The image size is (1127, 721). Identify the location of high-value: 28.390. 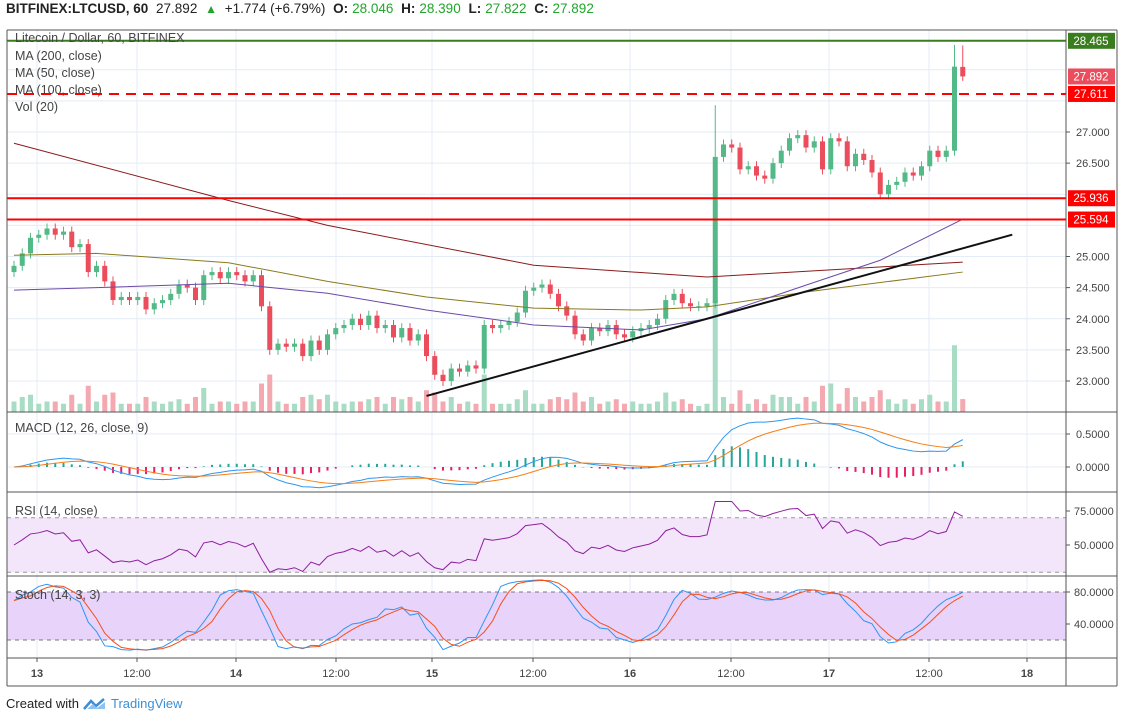
(440, 8).